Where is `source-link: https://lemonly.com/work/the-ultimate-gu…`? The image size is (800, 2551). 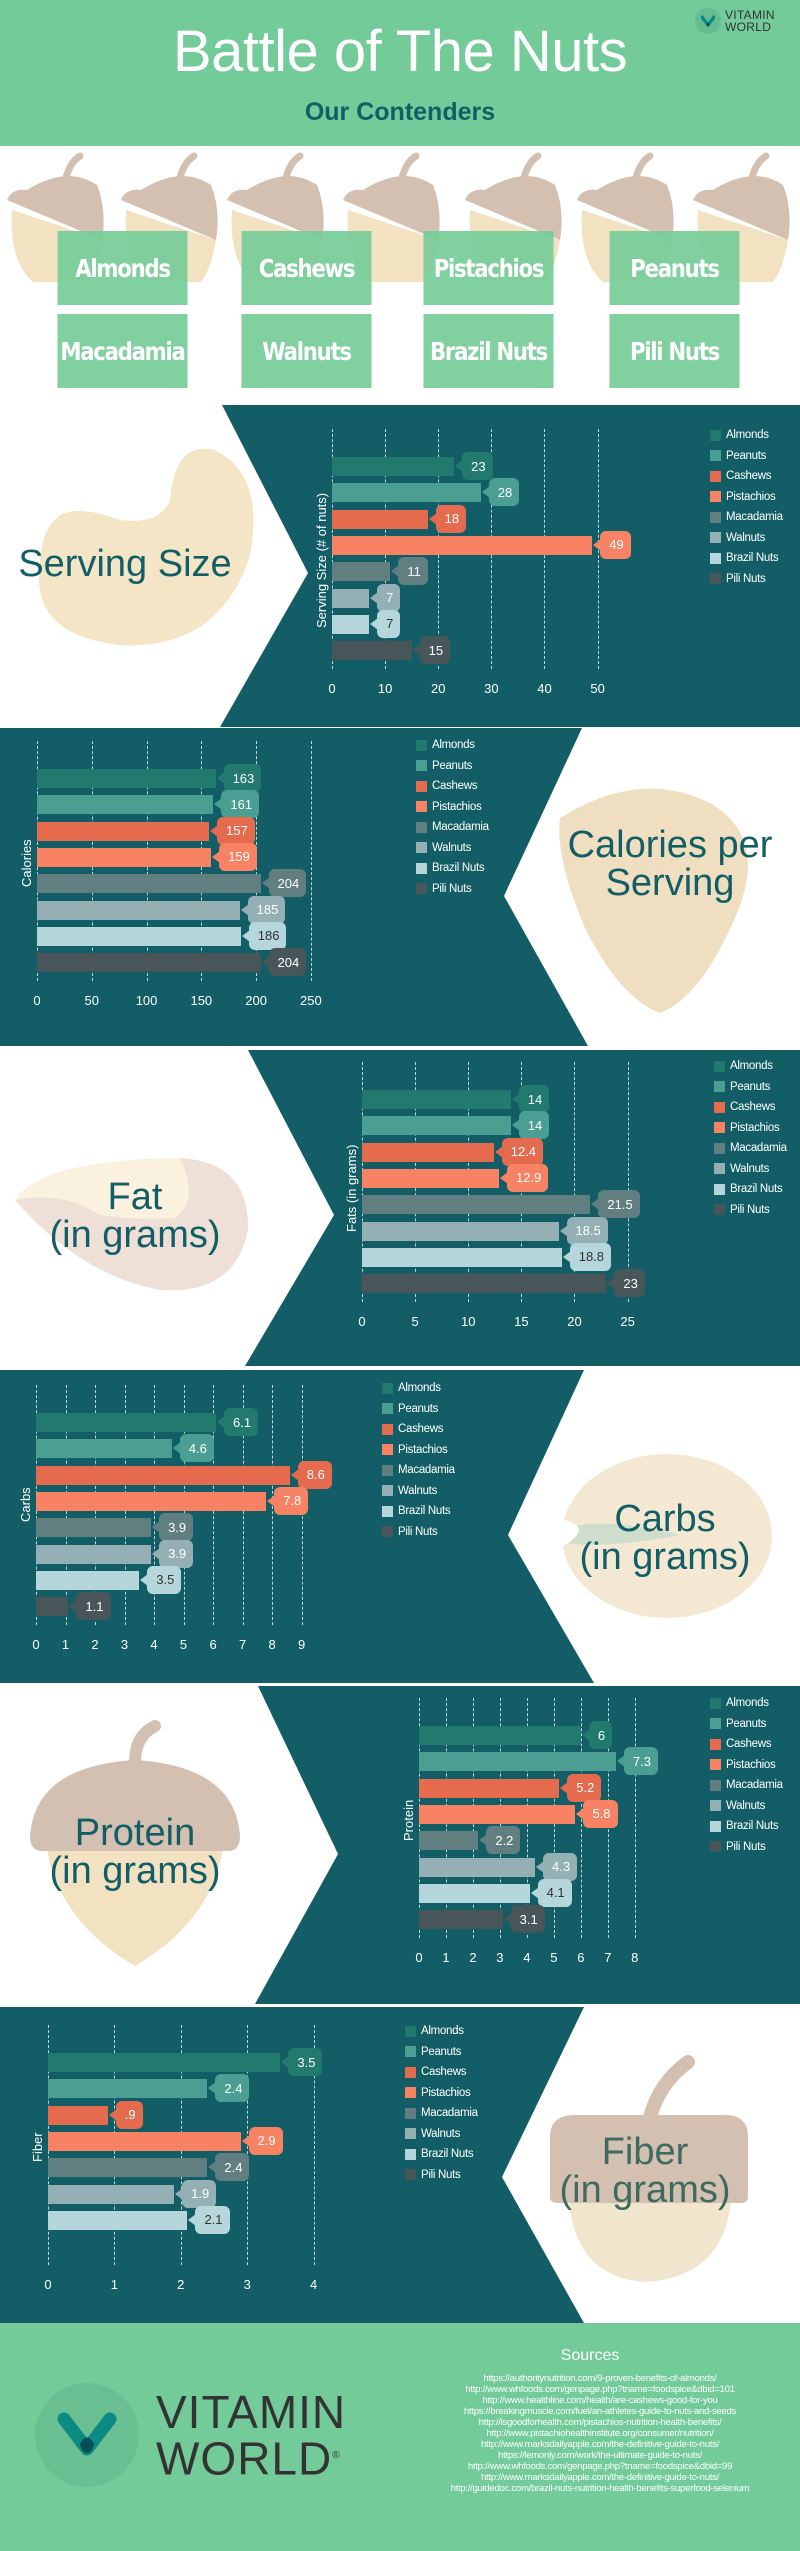 source-link: https://lemonly.com/work/the-ultimate-gu… is located at coordinates (600, 2455).